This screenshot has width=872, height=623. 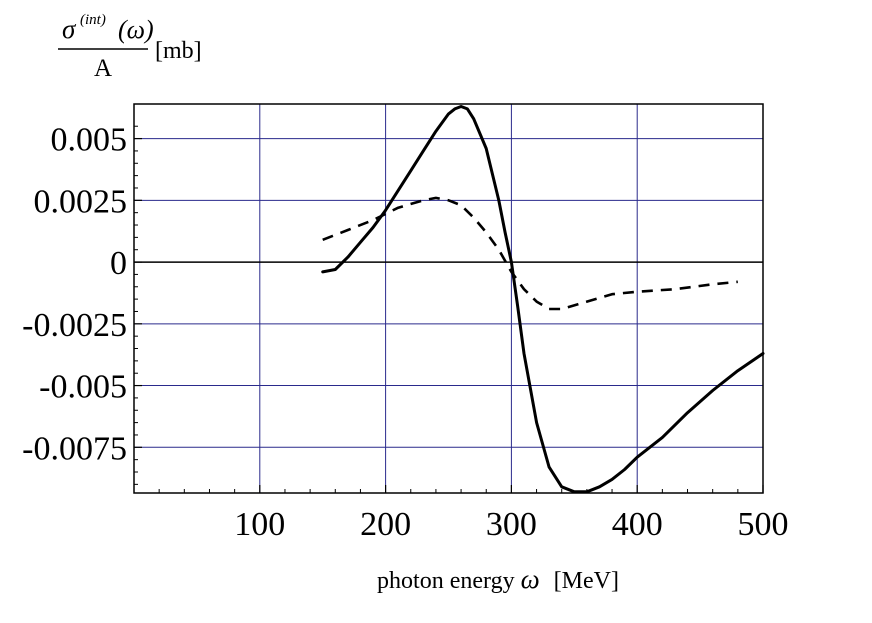 I want to click on y-tick-label-5: -0.0075, so click(x=74, y=448).